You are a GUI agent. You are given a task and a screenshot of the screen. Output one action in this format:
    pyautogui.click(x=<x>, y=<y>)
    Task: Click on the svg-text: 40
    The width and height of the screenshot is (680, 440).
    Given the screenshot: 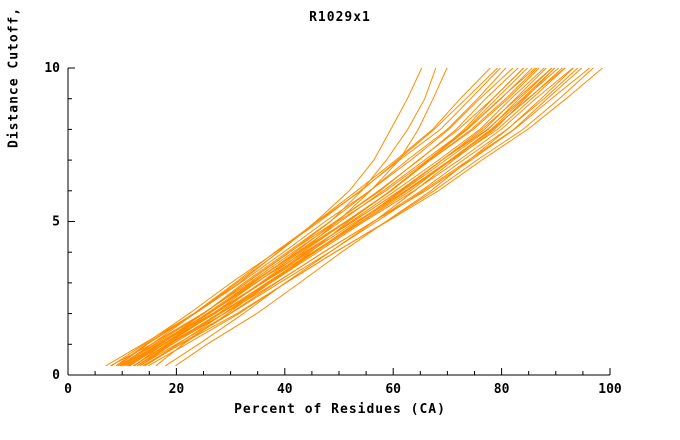 What is the action you would take?
    pyautogui.click(x=285, y=389)
    